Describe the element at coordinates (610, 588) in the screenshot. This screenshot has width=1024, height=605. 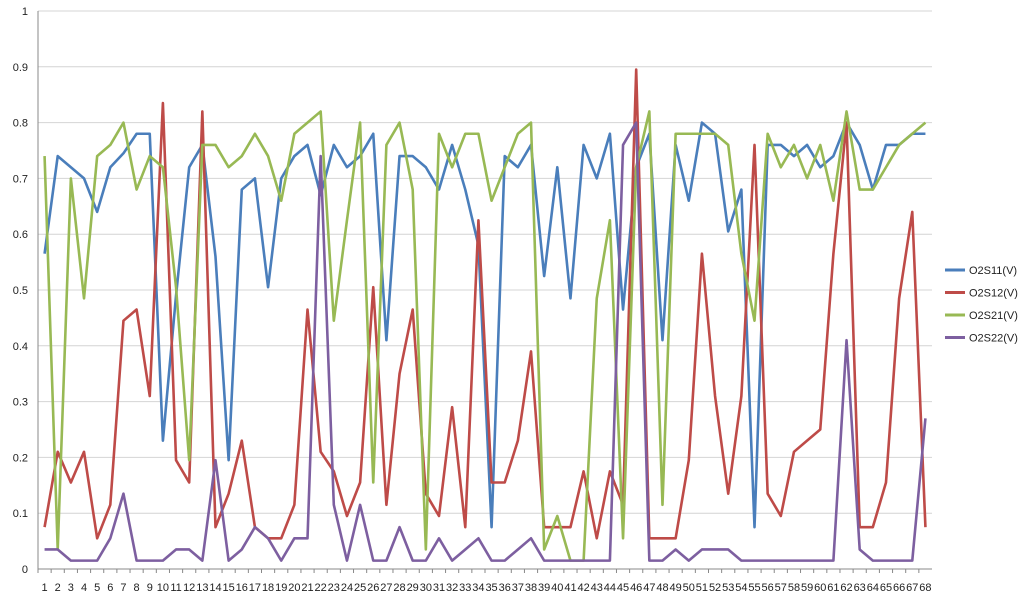
I see `x-tick-label: 44` at that location.